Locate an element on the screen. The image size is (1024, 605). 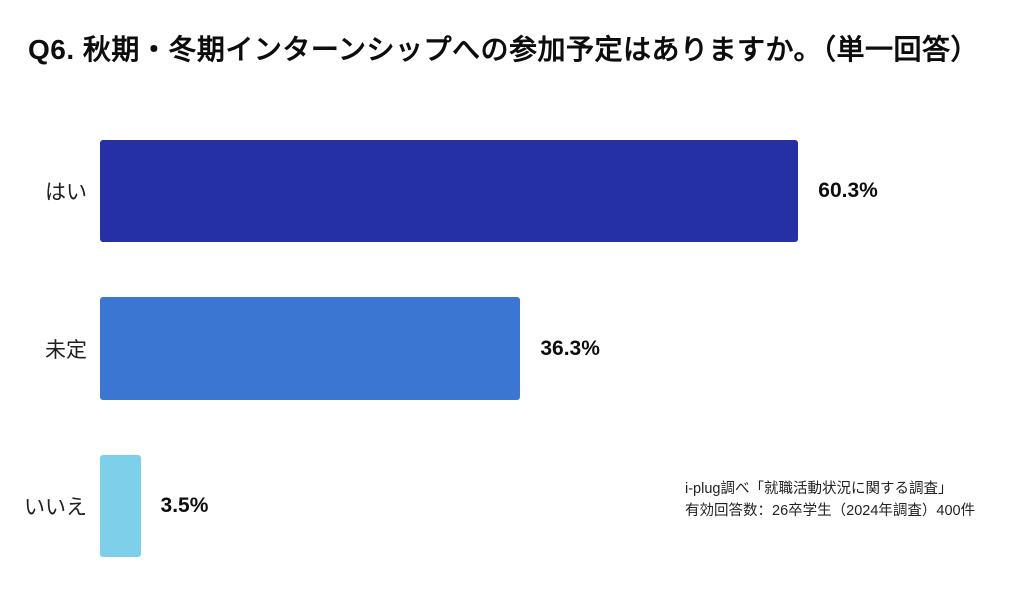
value-label-0: 60.3% is located at coordinates (848, 190).